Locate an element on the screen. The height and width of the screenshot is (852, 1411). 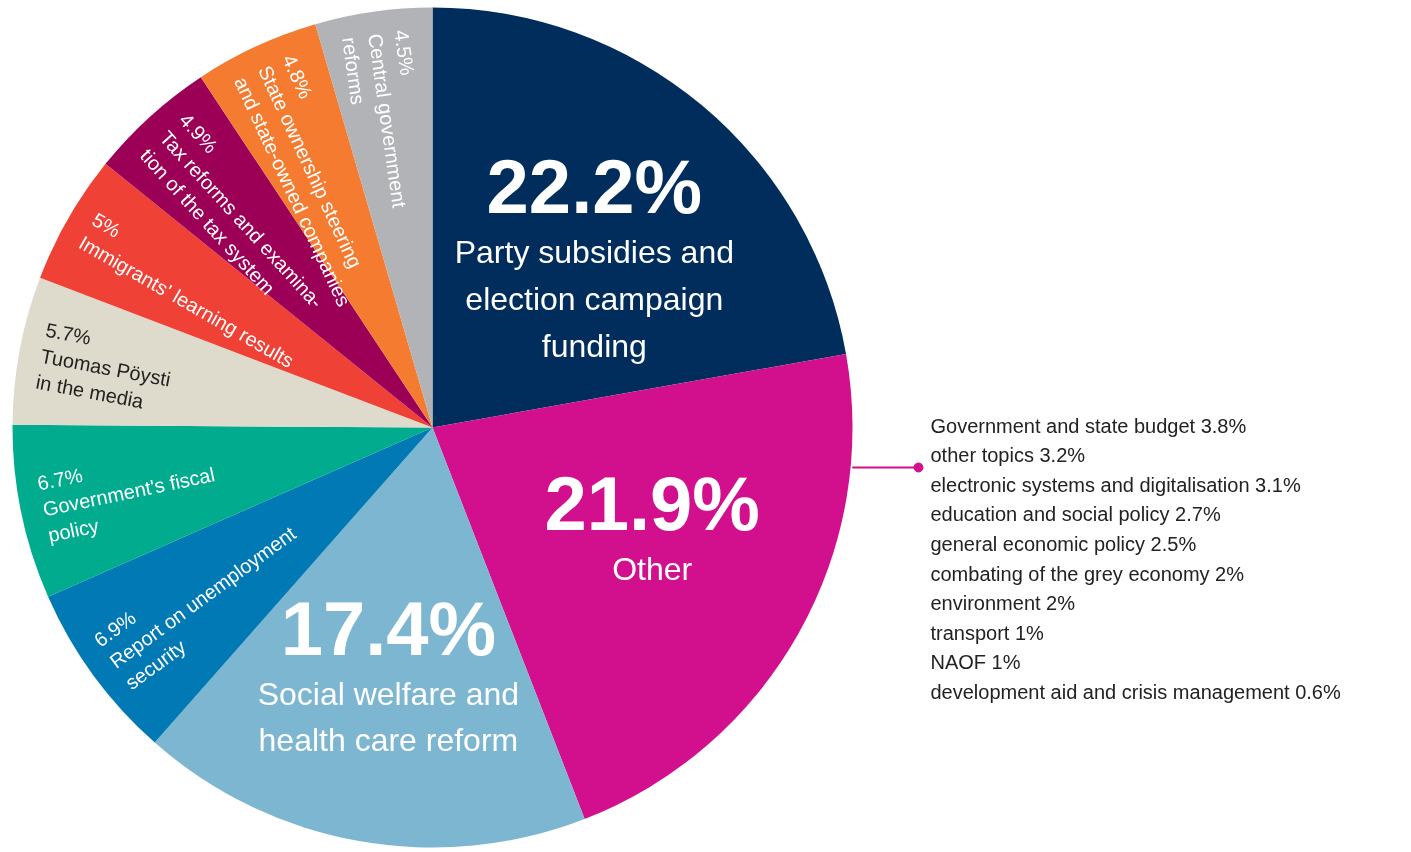
text: combating of the grey economy 2% is located at coordinates (1087, 573).